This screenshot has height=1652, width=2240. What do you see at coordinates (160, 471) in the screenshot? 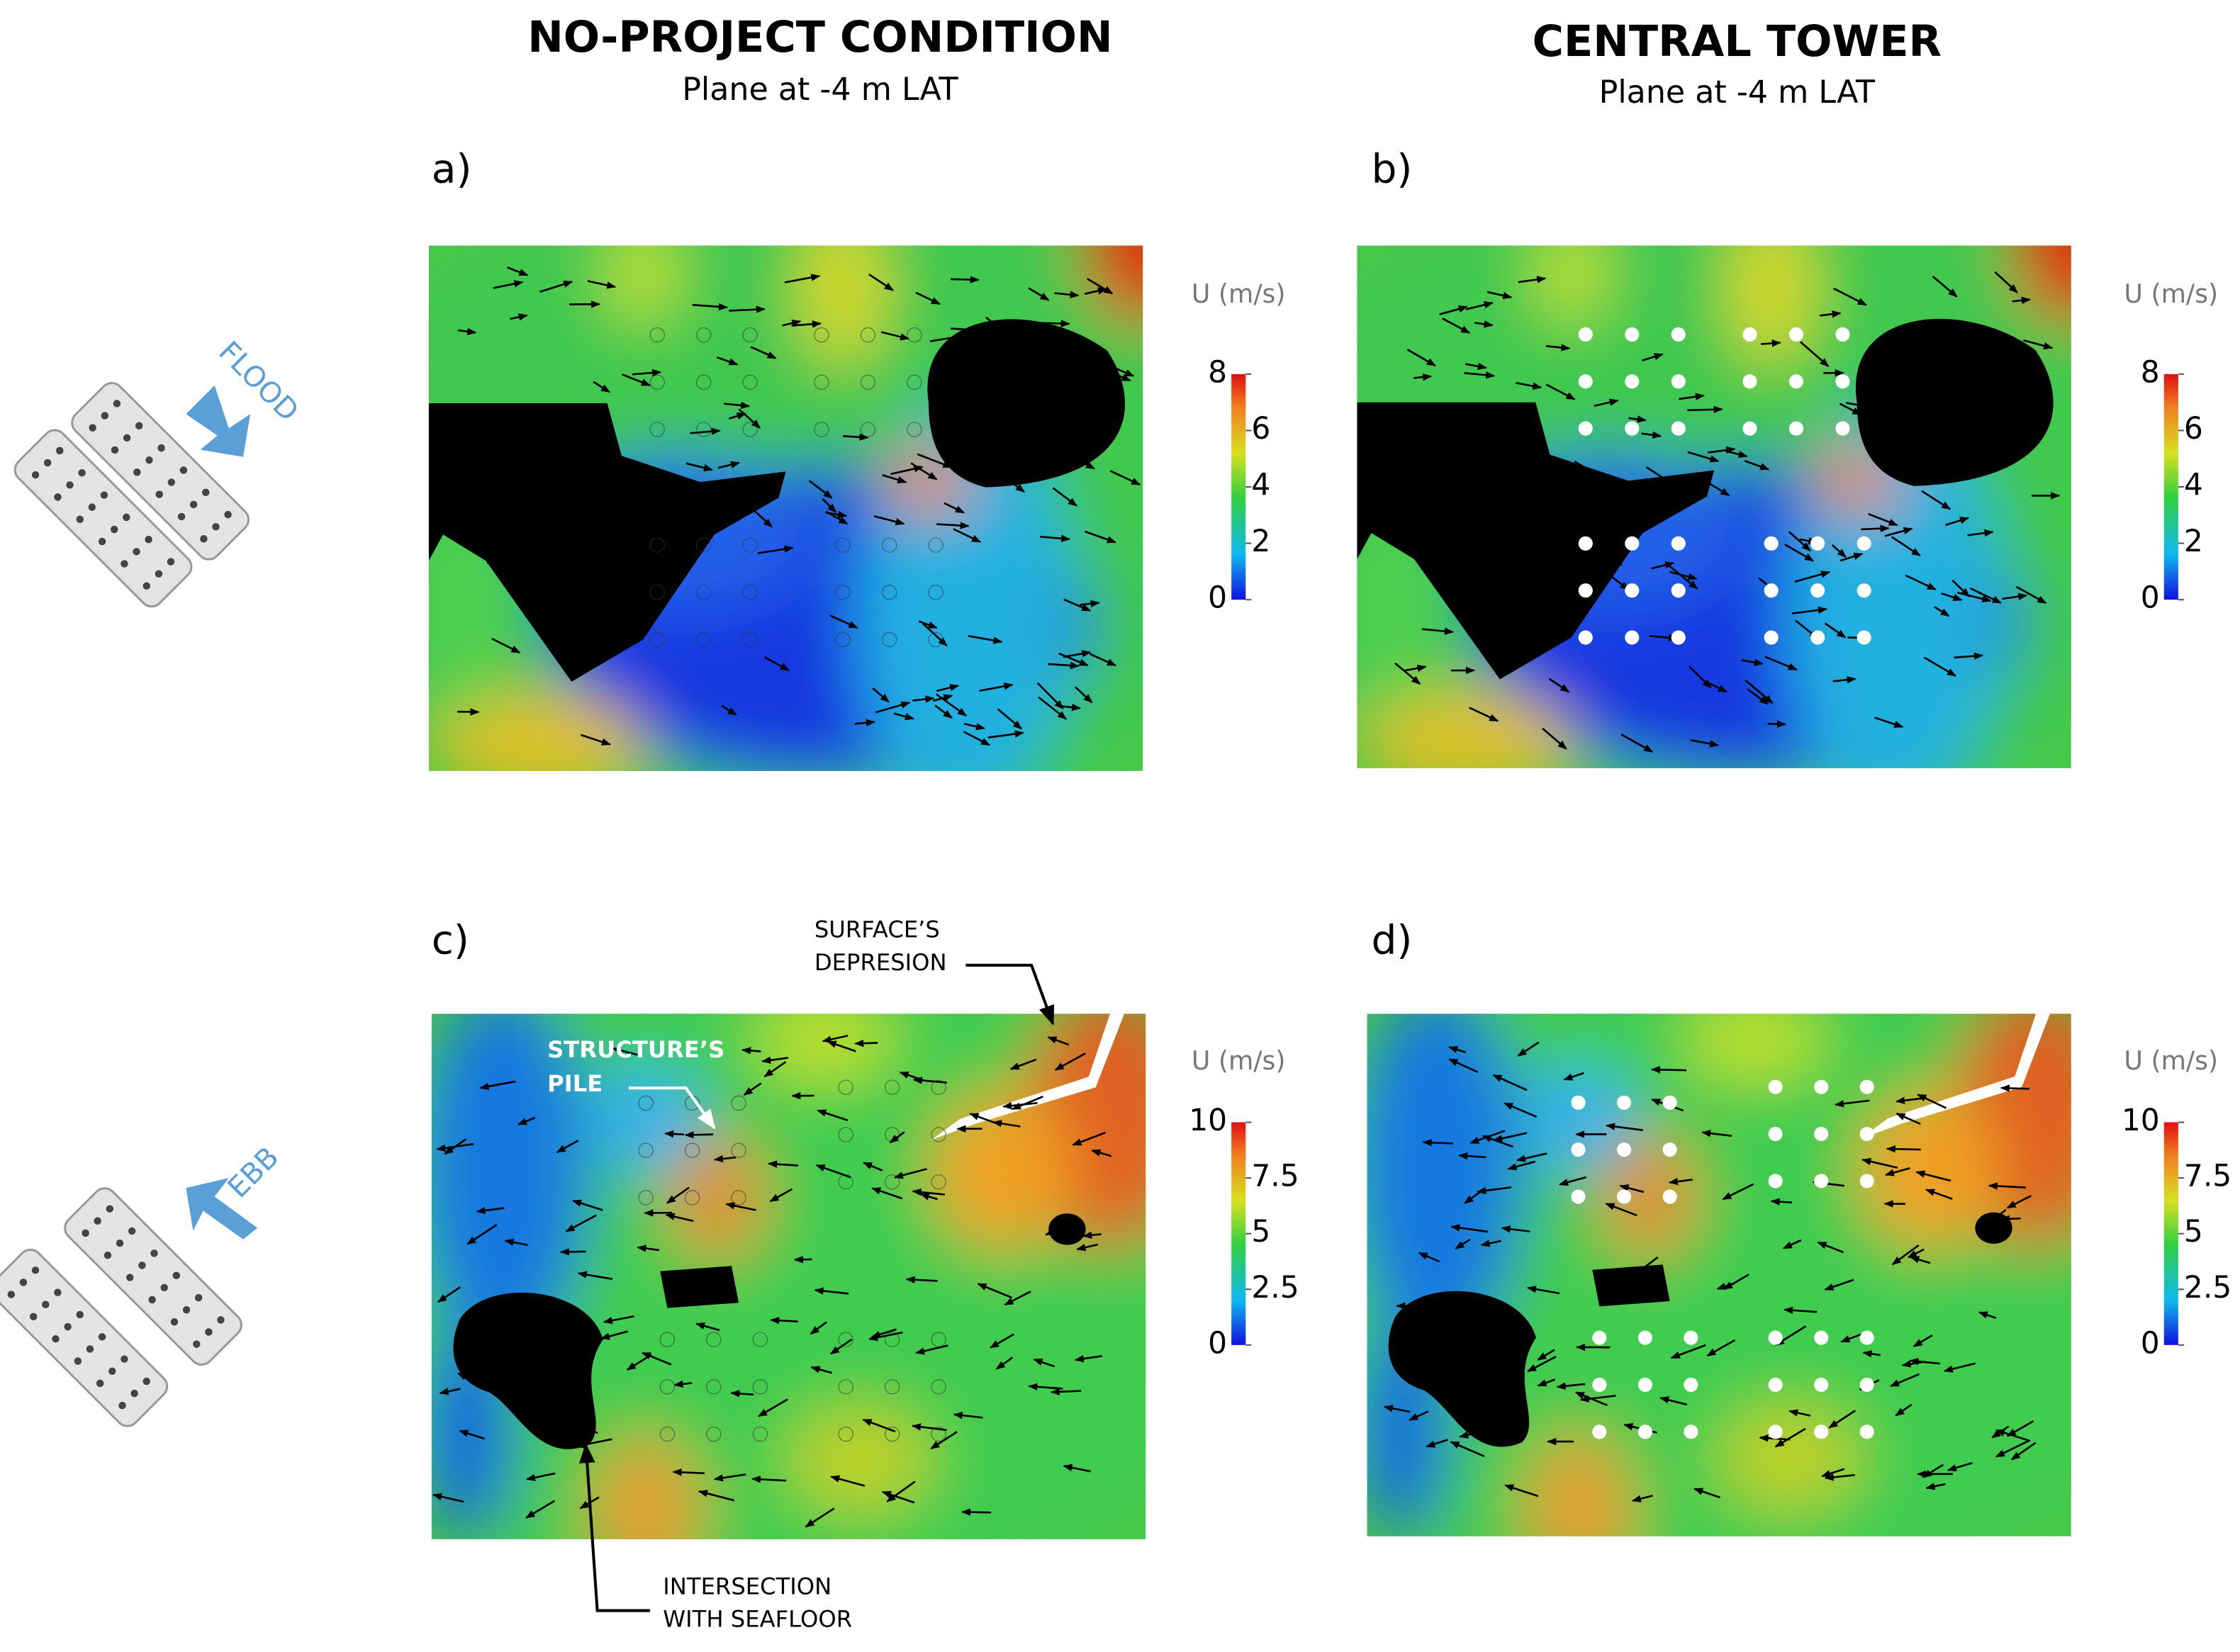
I see `structure-icon` at bounding box center [160, 471].